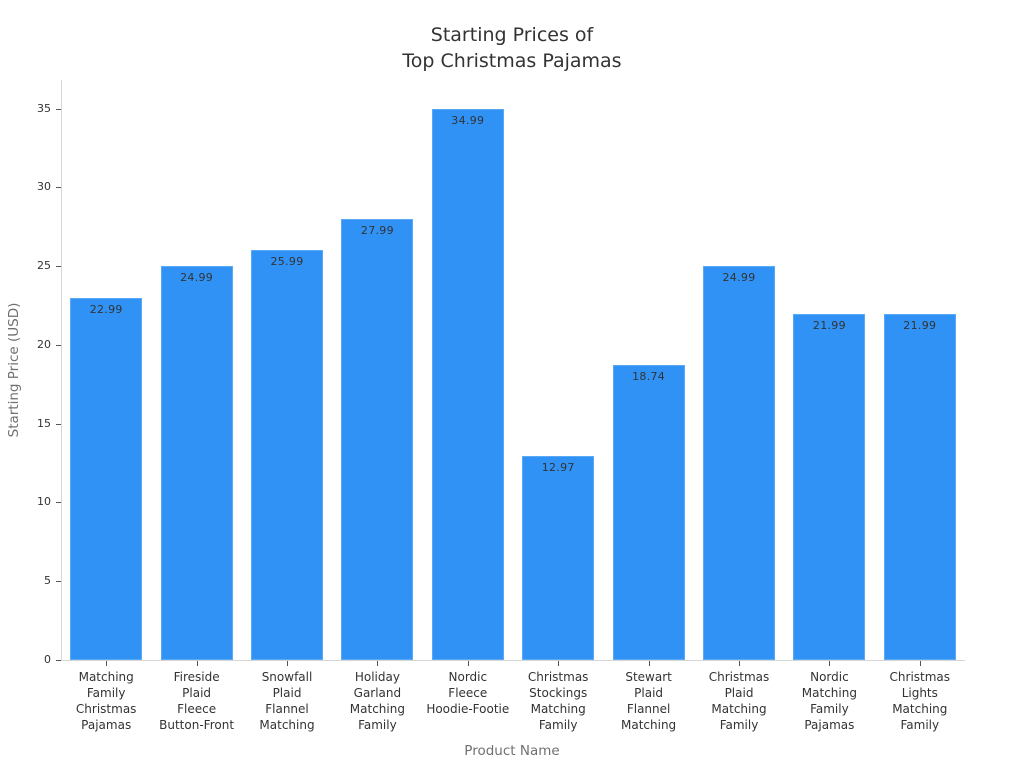 Image resolution: width=1024 pixels, height=768 pixels. What do you see at coordinates (512, 48) in the screenshot?
I see `chart-title: Starting Prices of Top Christmas Pajamas` at bounding box center [512, 48].